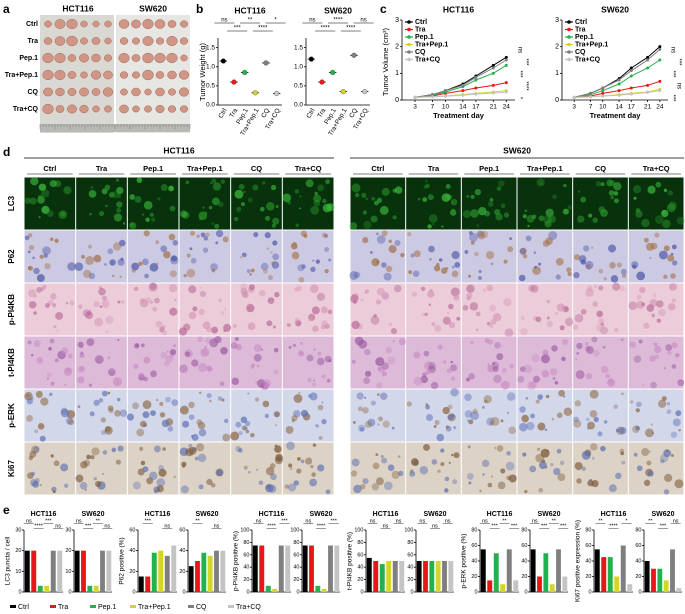 The image size is (685, 614). I want to click on y-tick-label: 40, so click(524, 561).